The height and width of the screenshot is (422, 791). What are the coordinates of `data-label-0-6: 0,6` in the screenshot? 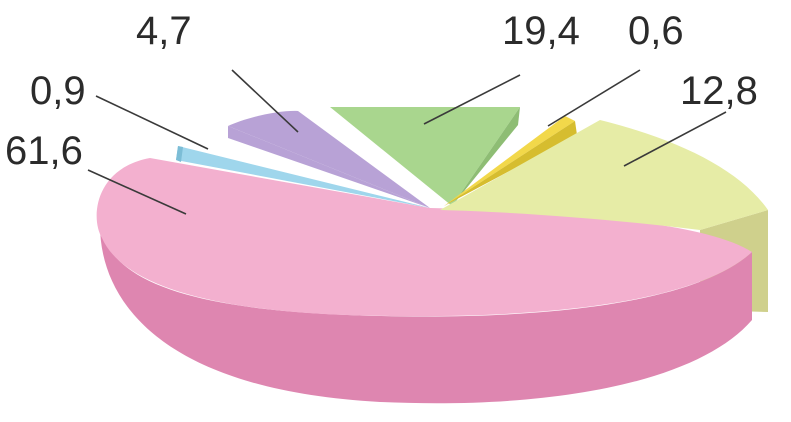 It's located at (656, 31).